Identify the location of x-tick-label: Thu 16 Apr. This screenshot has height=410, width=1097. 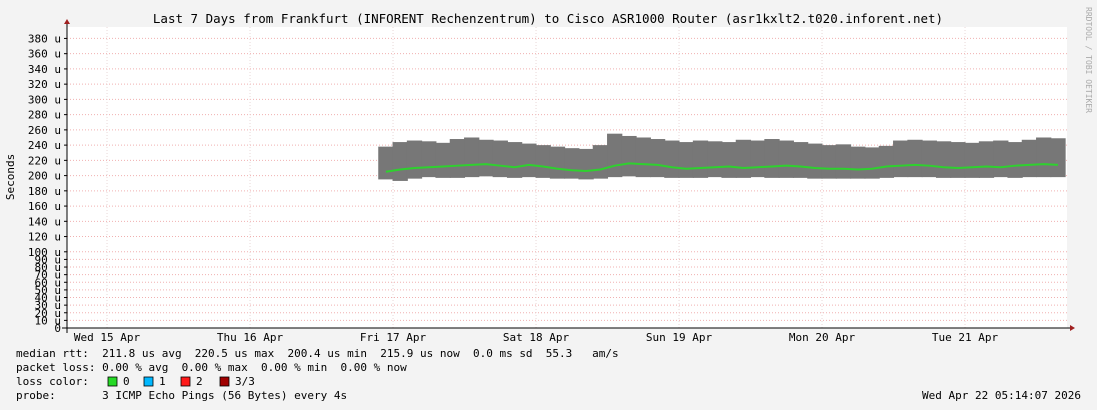
(250, 337).